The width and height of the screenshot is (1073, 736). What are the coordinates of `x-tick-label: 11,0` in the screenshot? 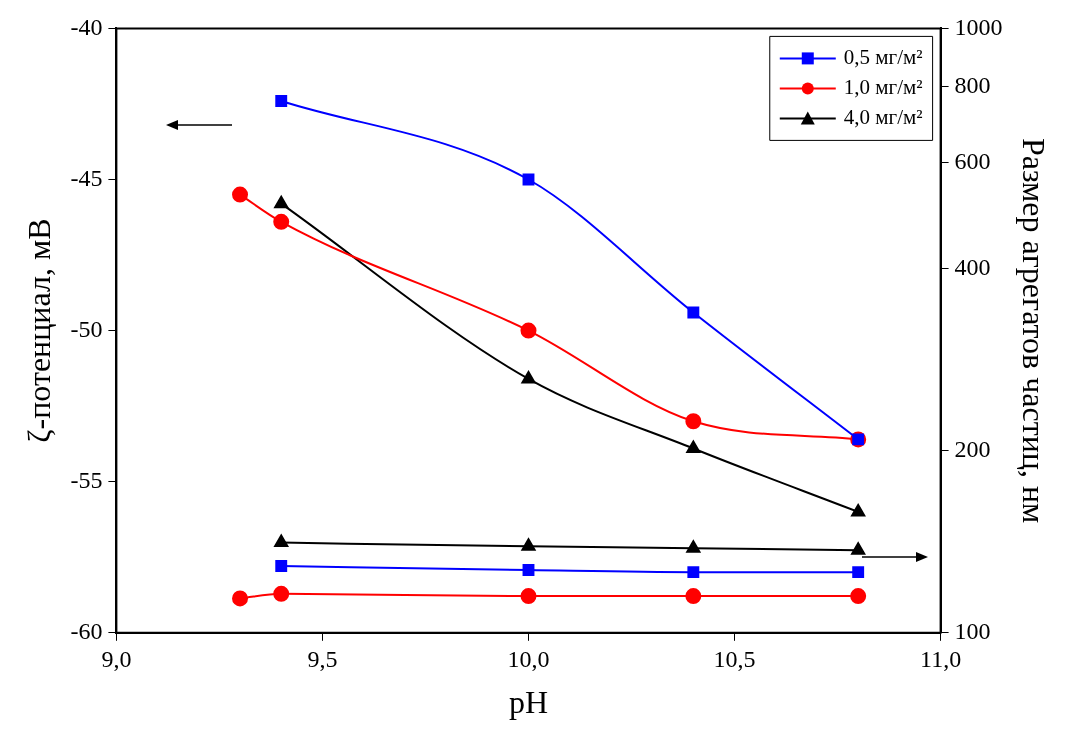 It's located at (941, 659).